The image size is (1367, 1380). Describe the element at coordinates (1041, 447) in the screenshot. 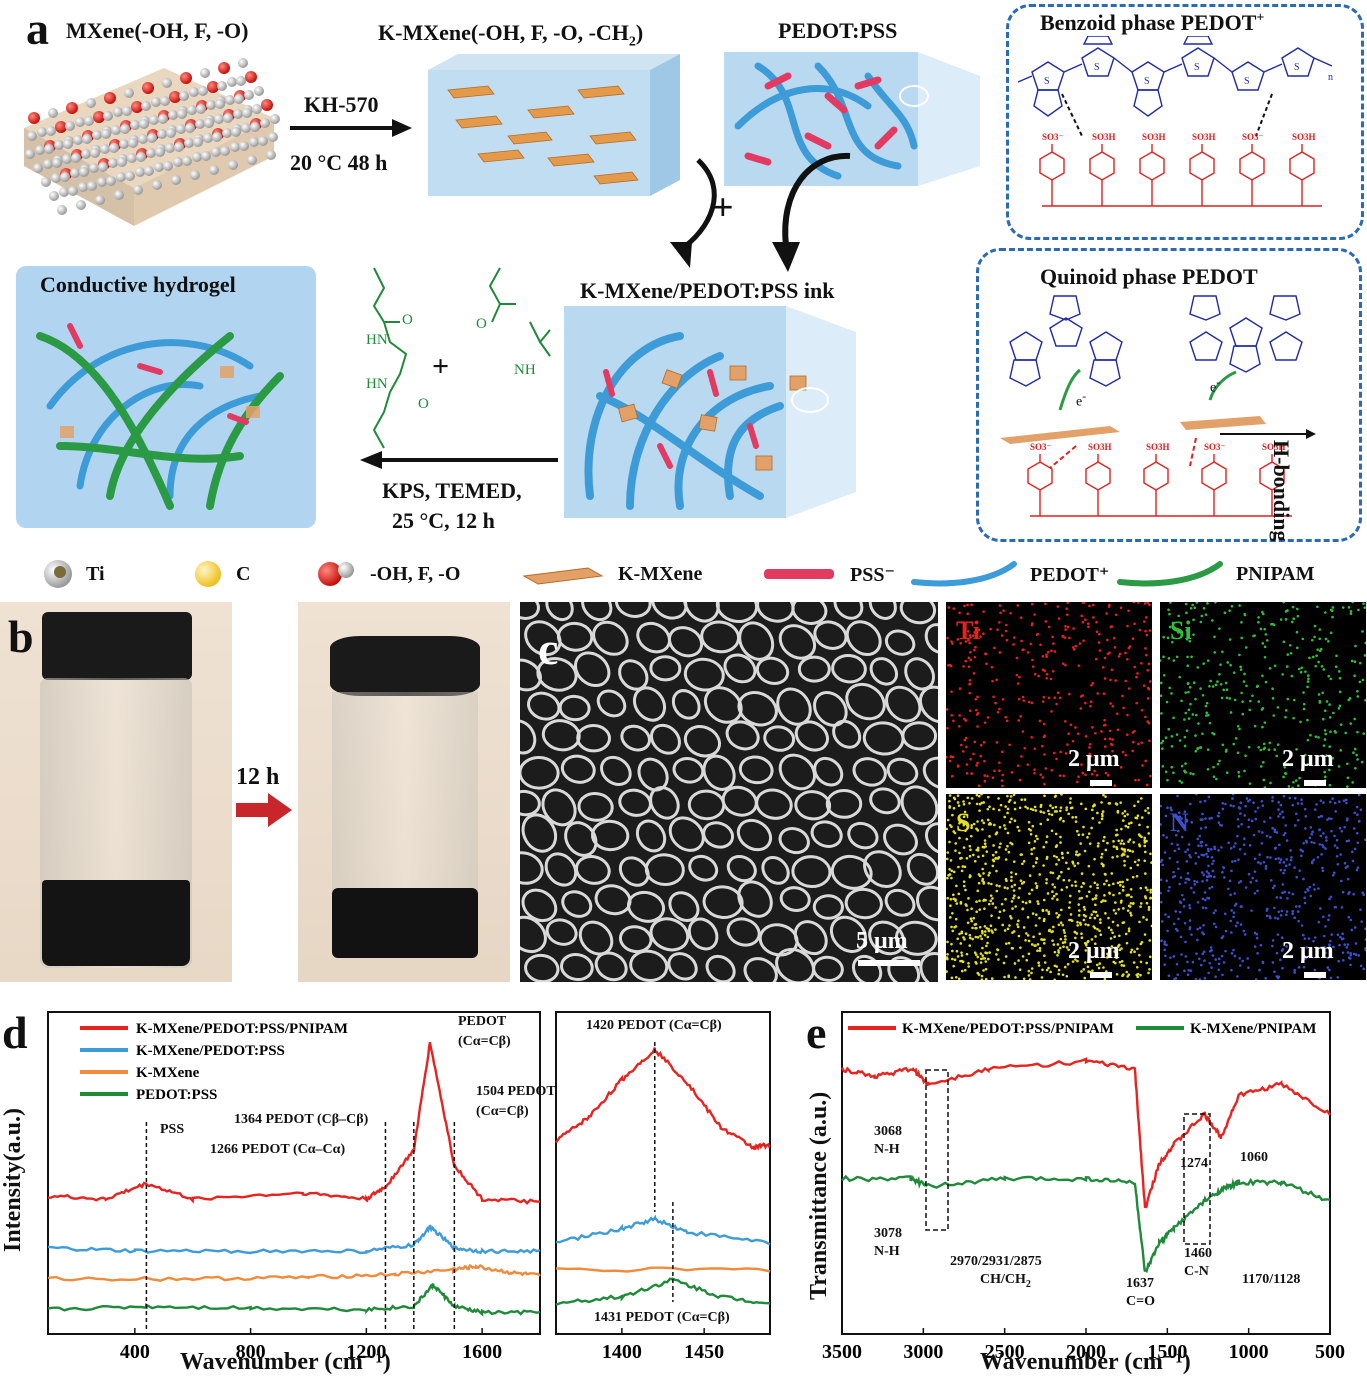

I see `sulfonate-label: SO3⁻` at that location.